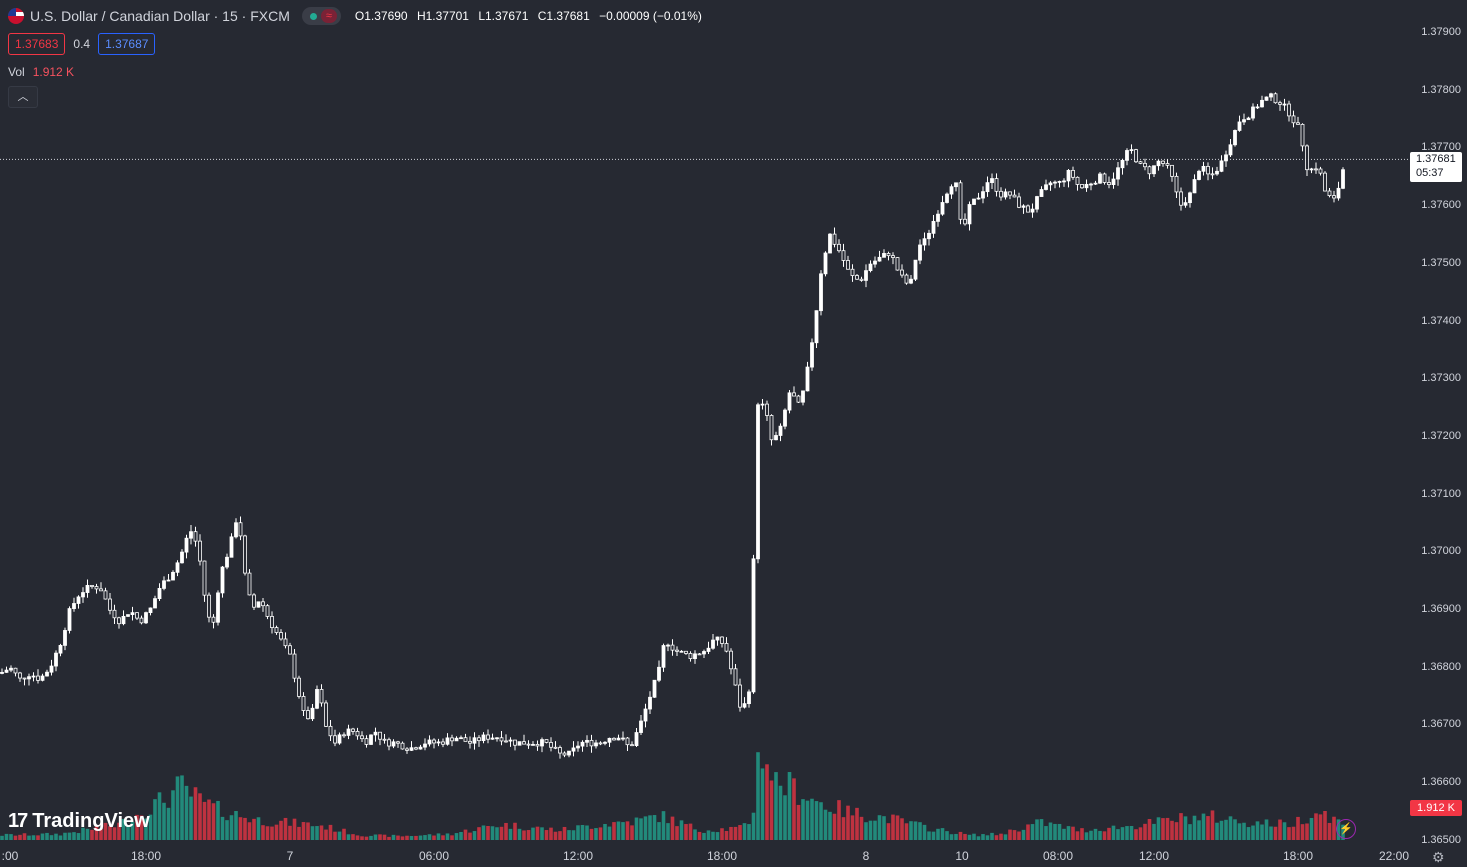 The height and width of the screenshot is (867, 1467). I want to click on lightning-icon: ⚡, so click(1346, 829).